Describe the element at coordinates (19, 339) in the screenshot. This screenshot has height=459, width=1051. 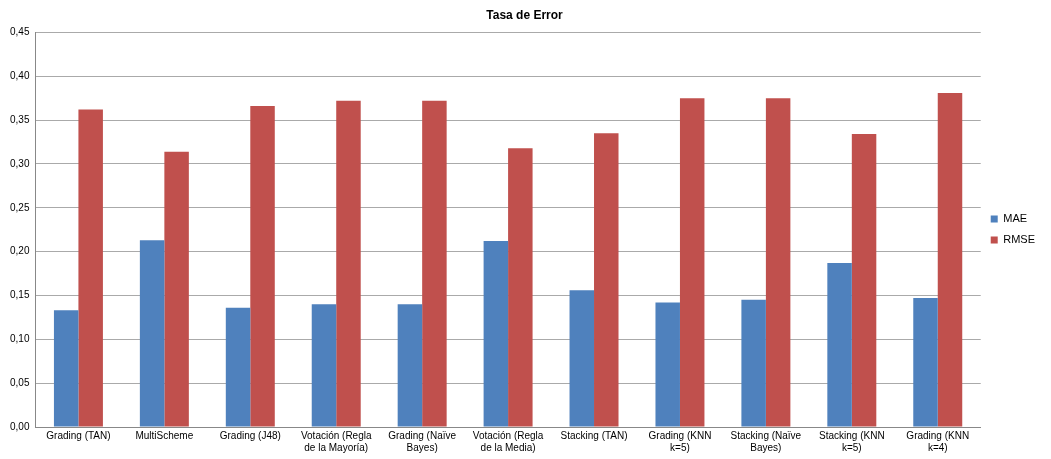
I see `y-tick-label: 0,10` at that location.